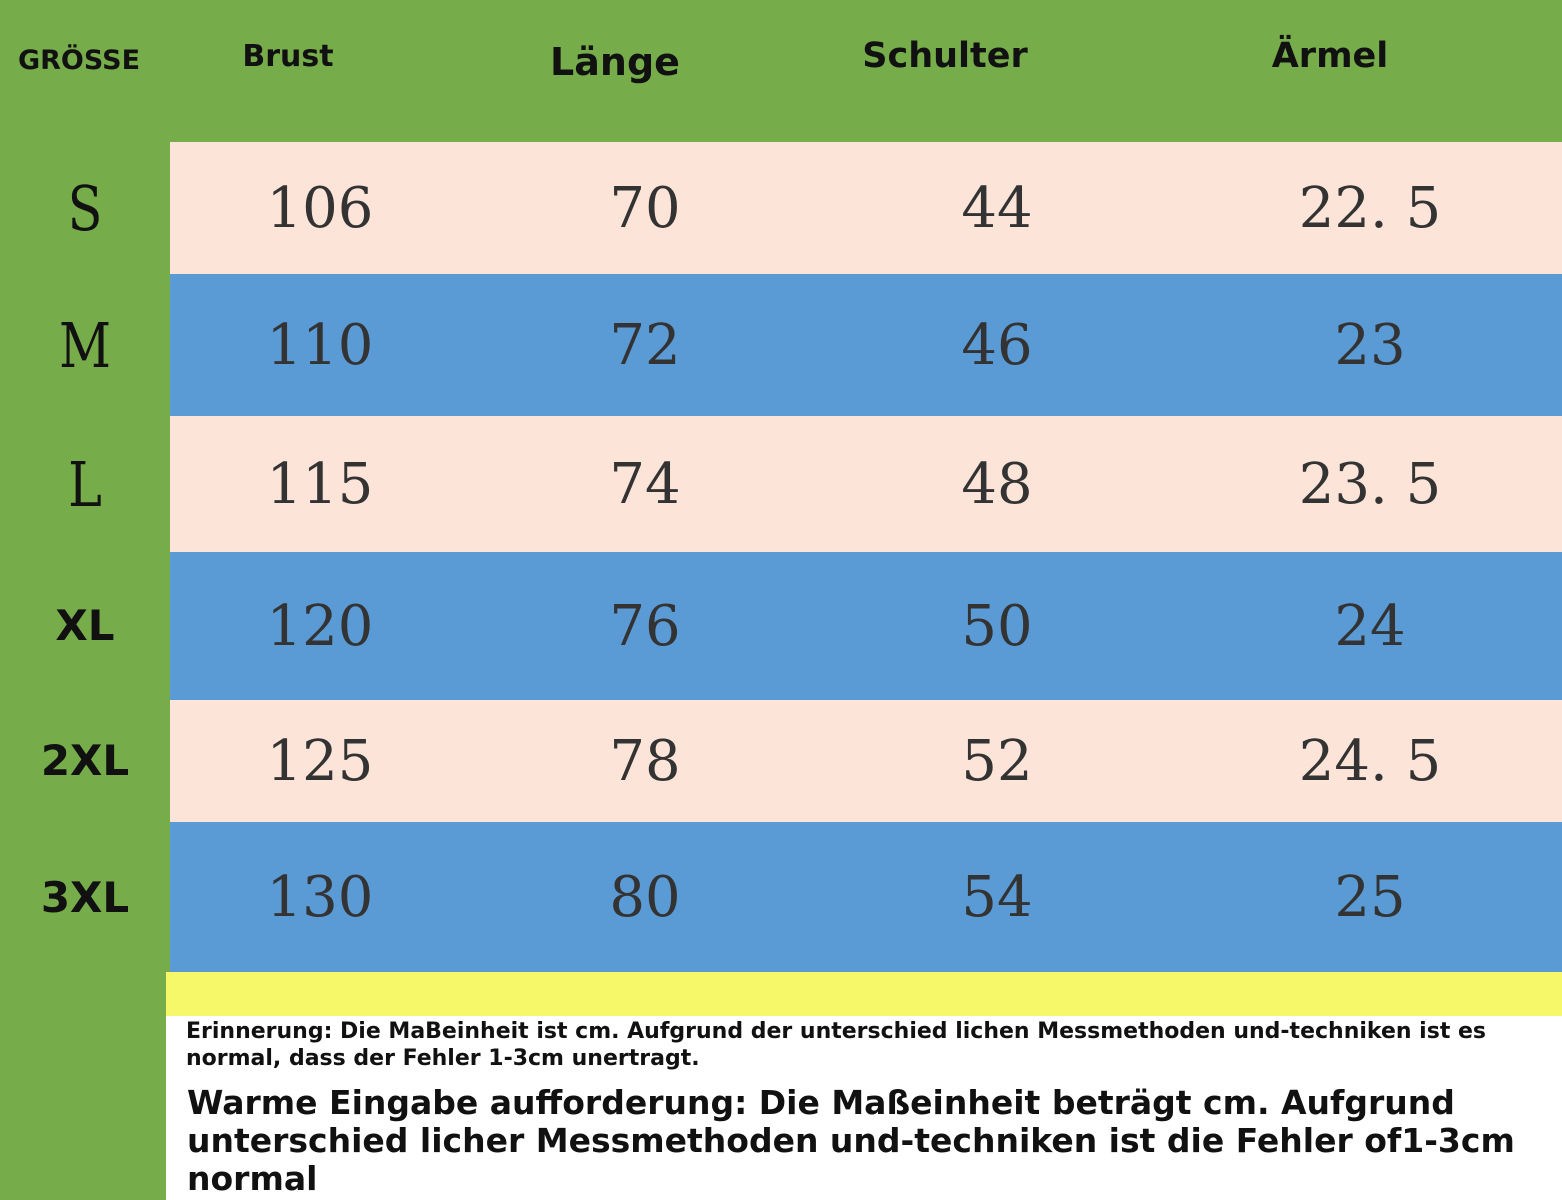  Describe the element at coordinates (864, 994) in the screenshot. I see `yellow-divider` at that location.